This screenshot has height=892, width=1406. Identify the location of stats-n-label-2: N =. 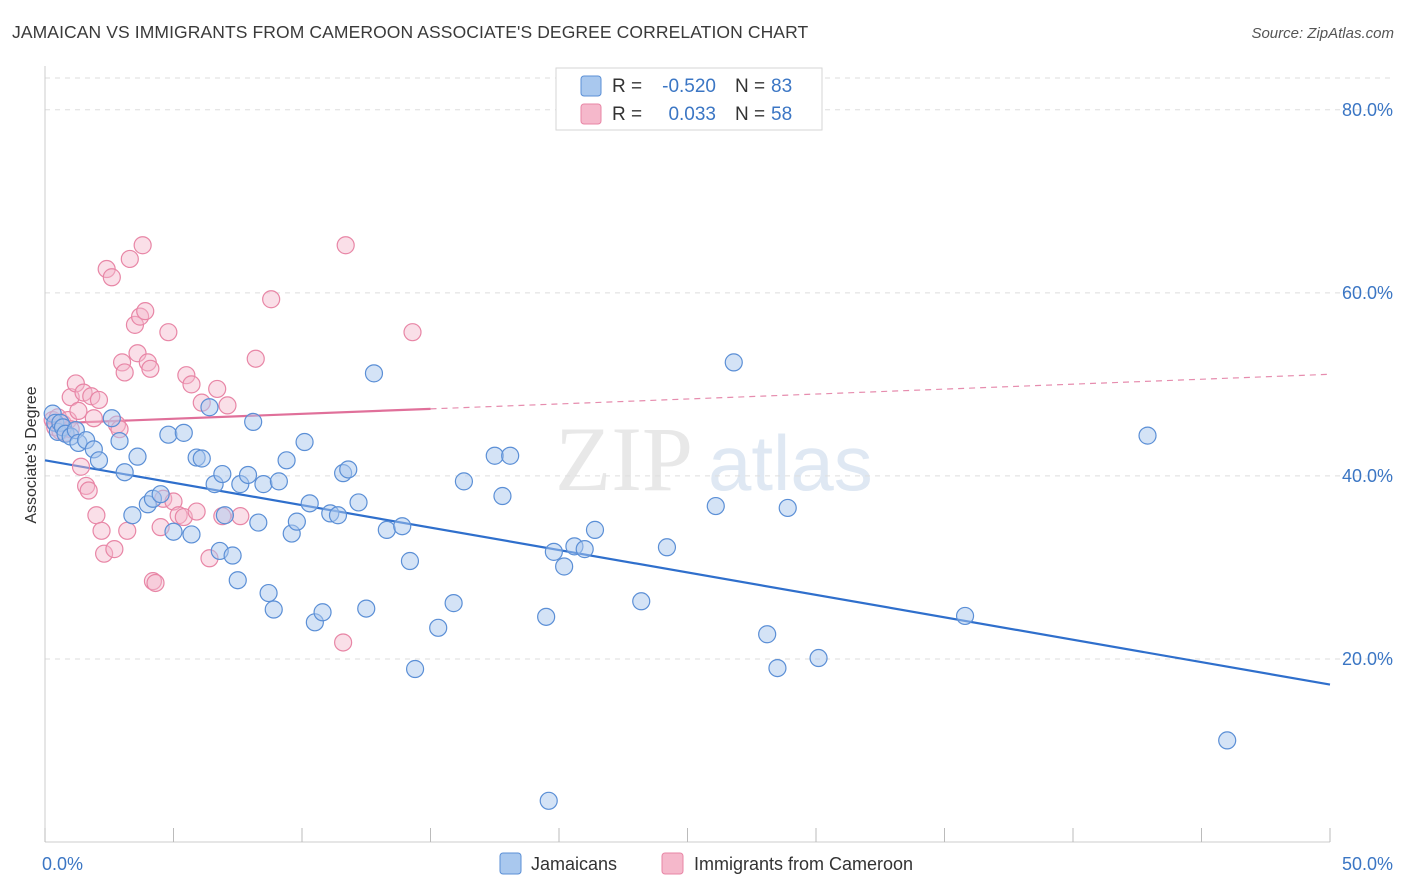
(750, 114).